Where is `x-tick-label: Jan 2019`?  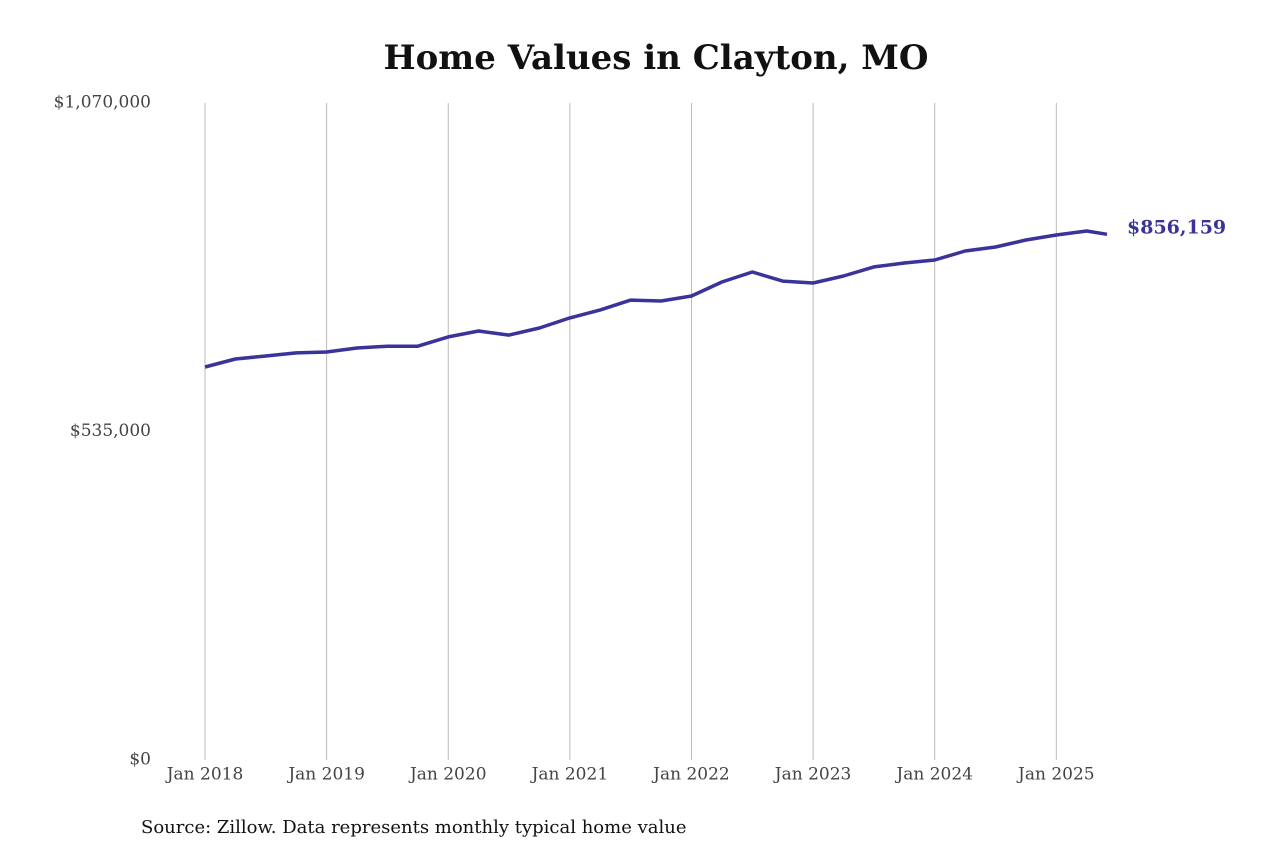
x-tick-label: Jan 2019 is located at coordinates (325, 775).